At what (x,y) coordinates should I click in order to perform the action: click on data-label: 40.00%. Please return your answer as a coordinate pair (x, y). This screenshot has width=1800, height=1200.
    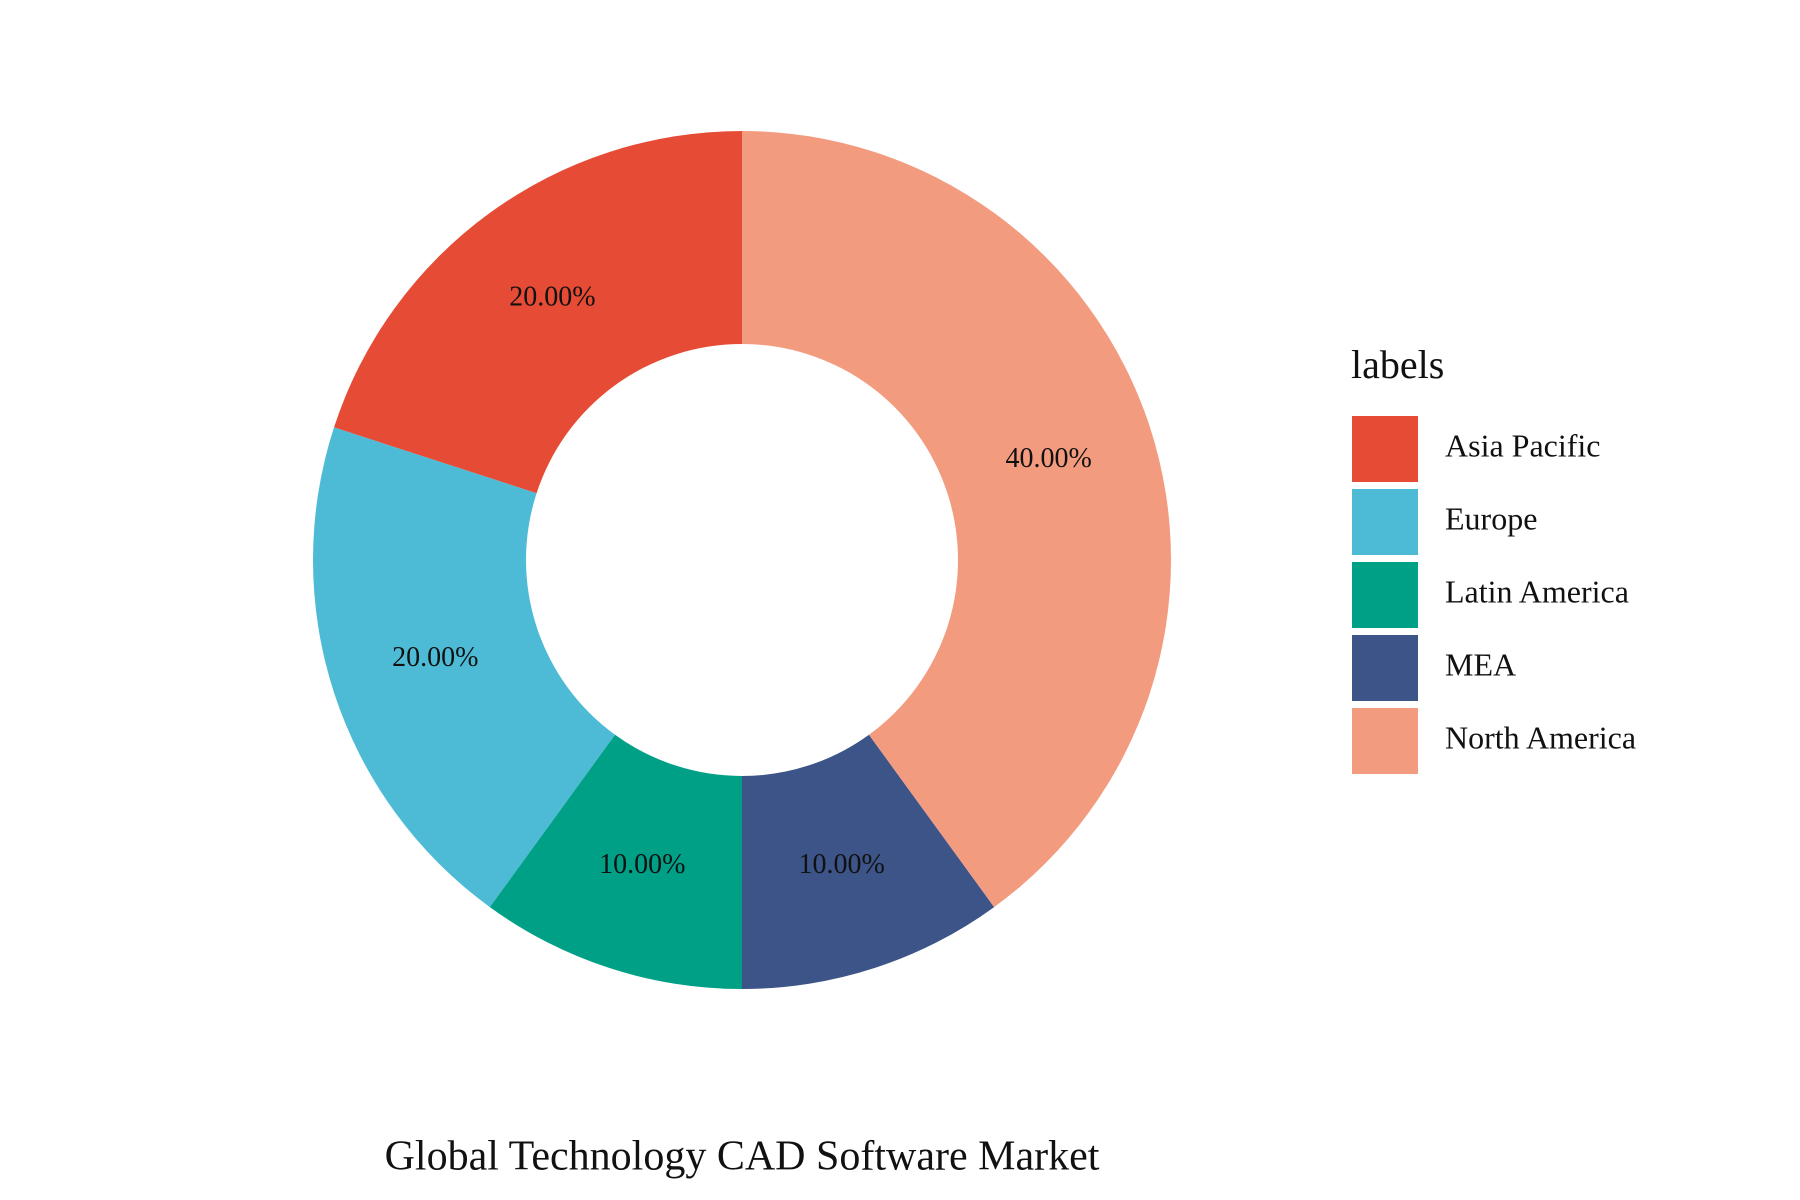
    Looking at the image, I should click on (1049, 458).